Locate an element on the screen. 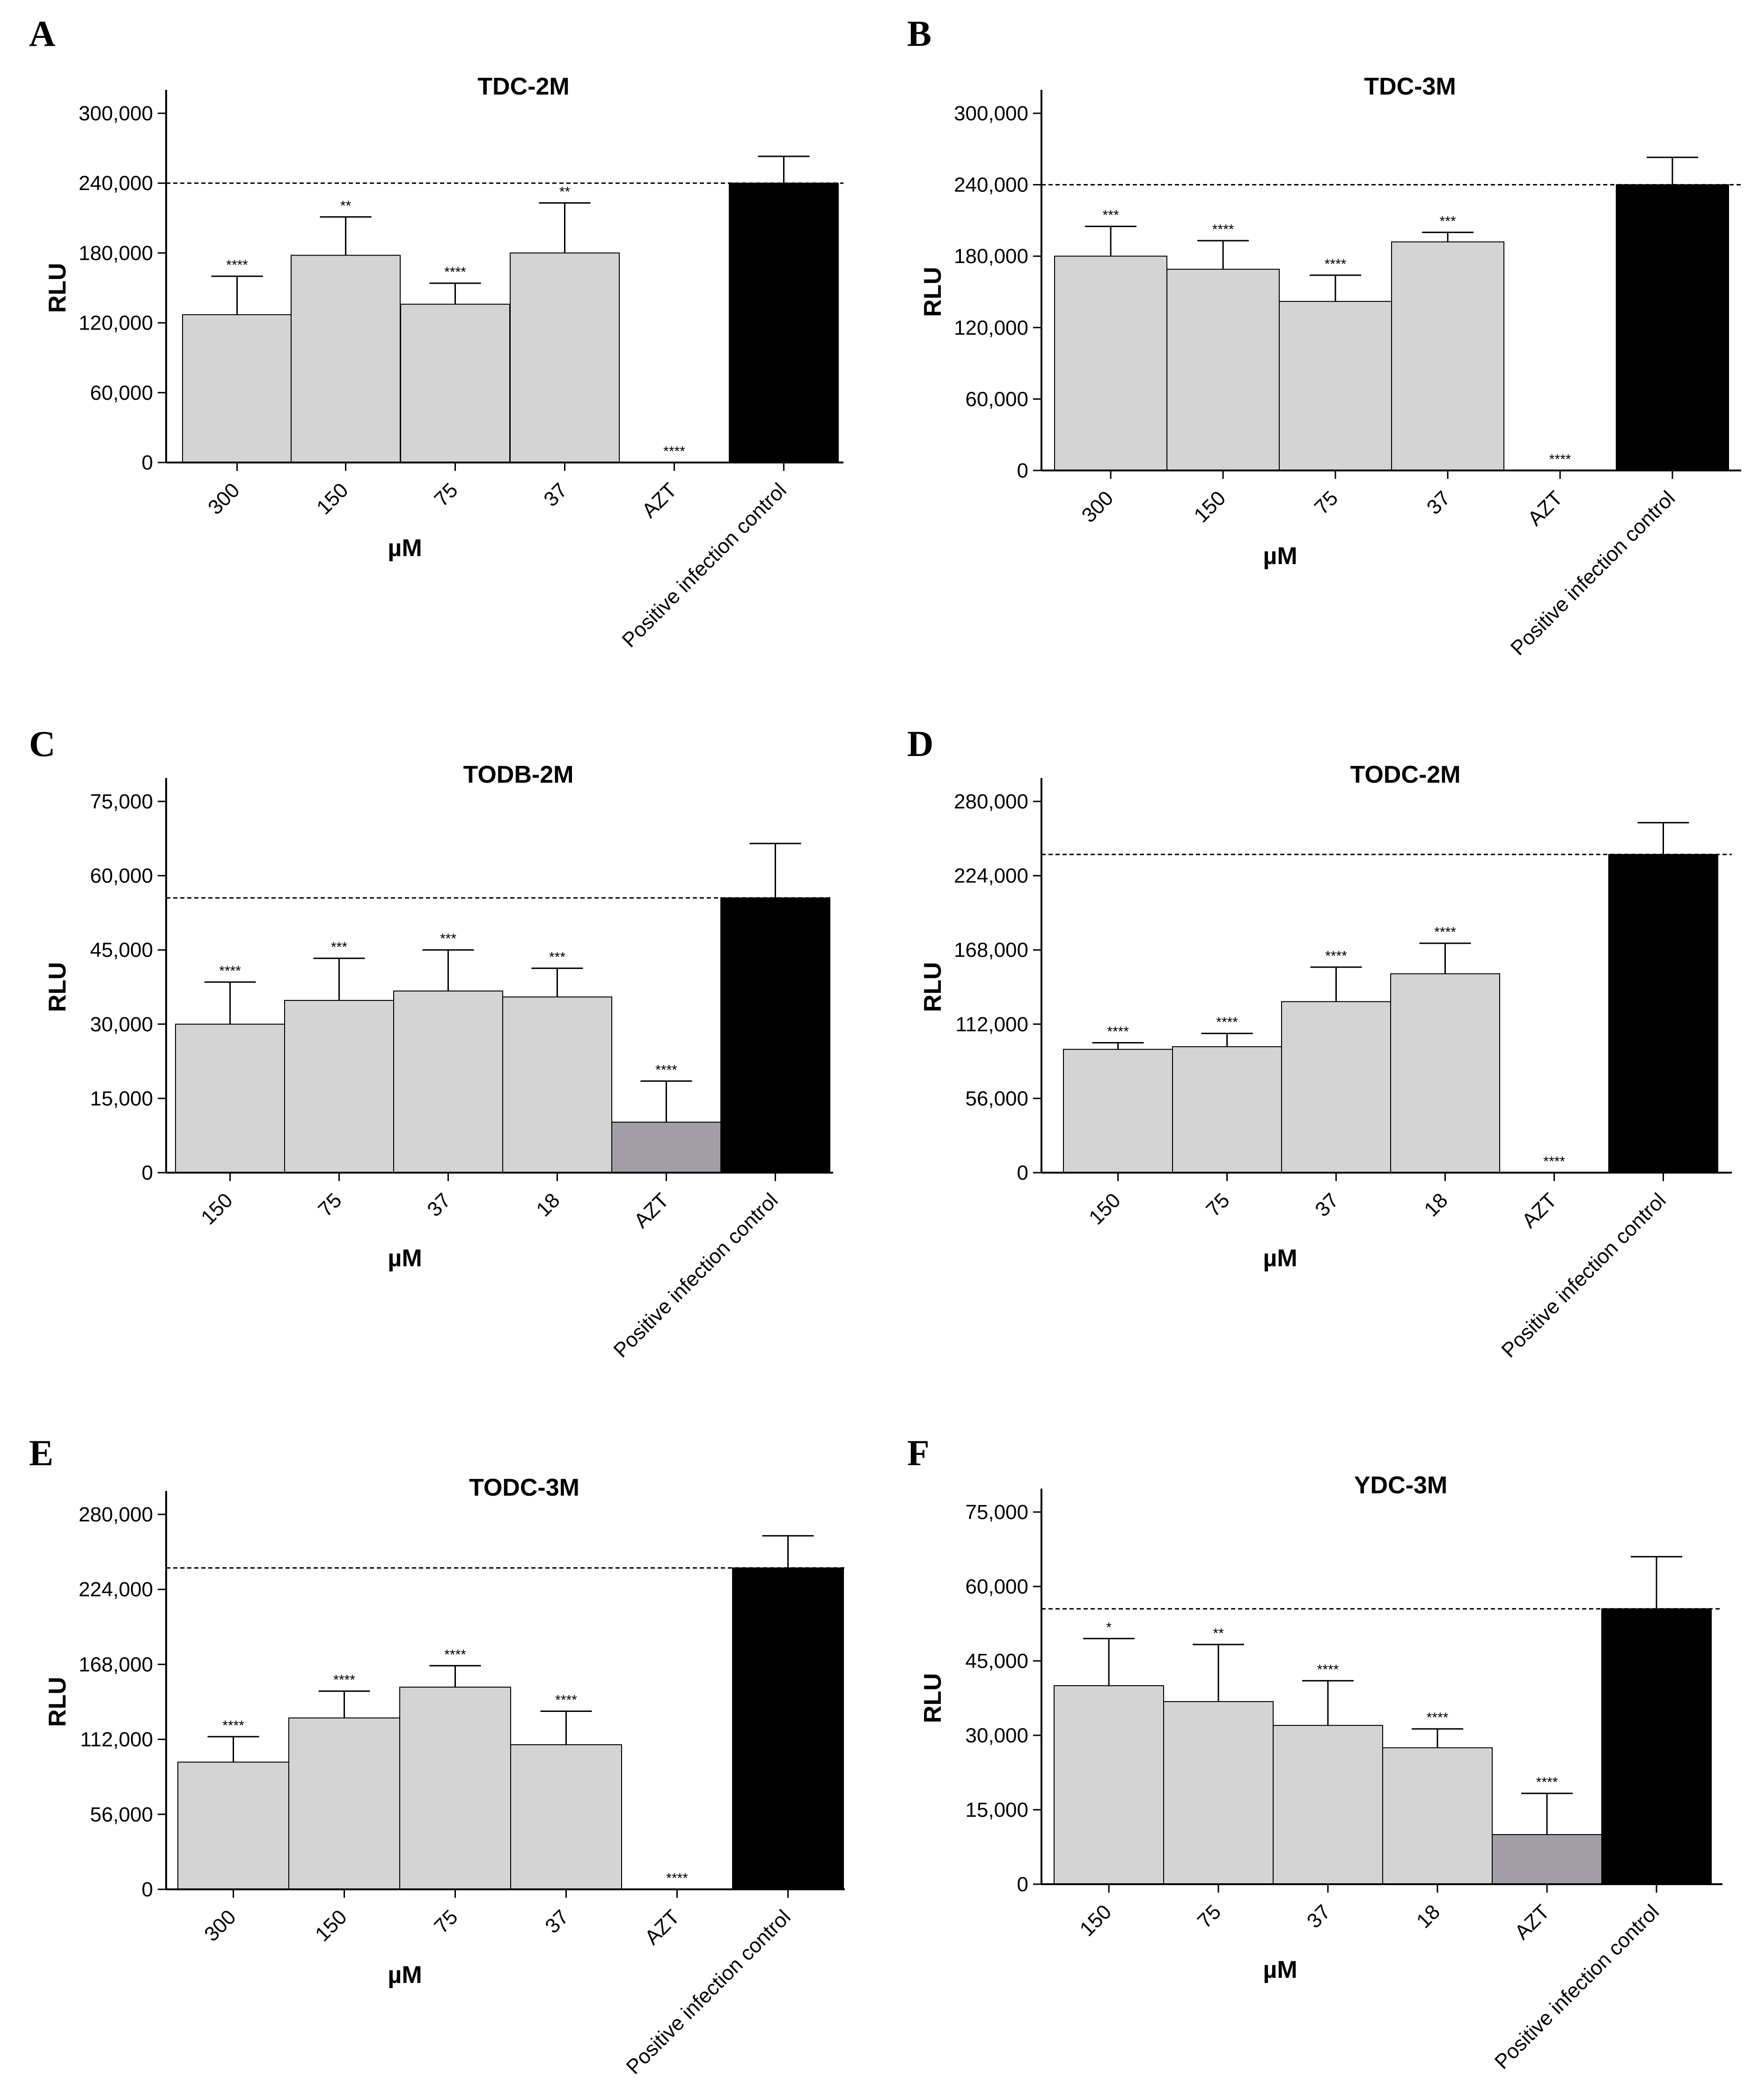 The image size is (1759, 2100). chart-title: TDC-3M is located at coordinates (1410, 86).